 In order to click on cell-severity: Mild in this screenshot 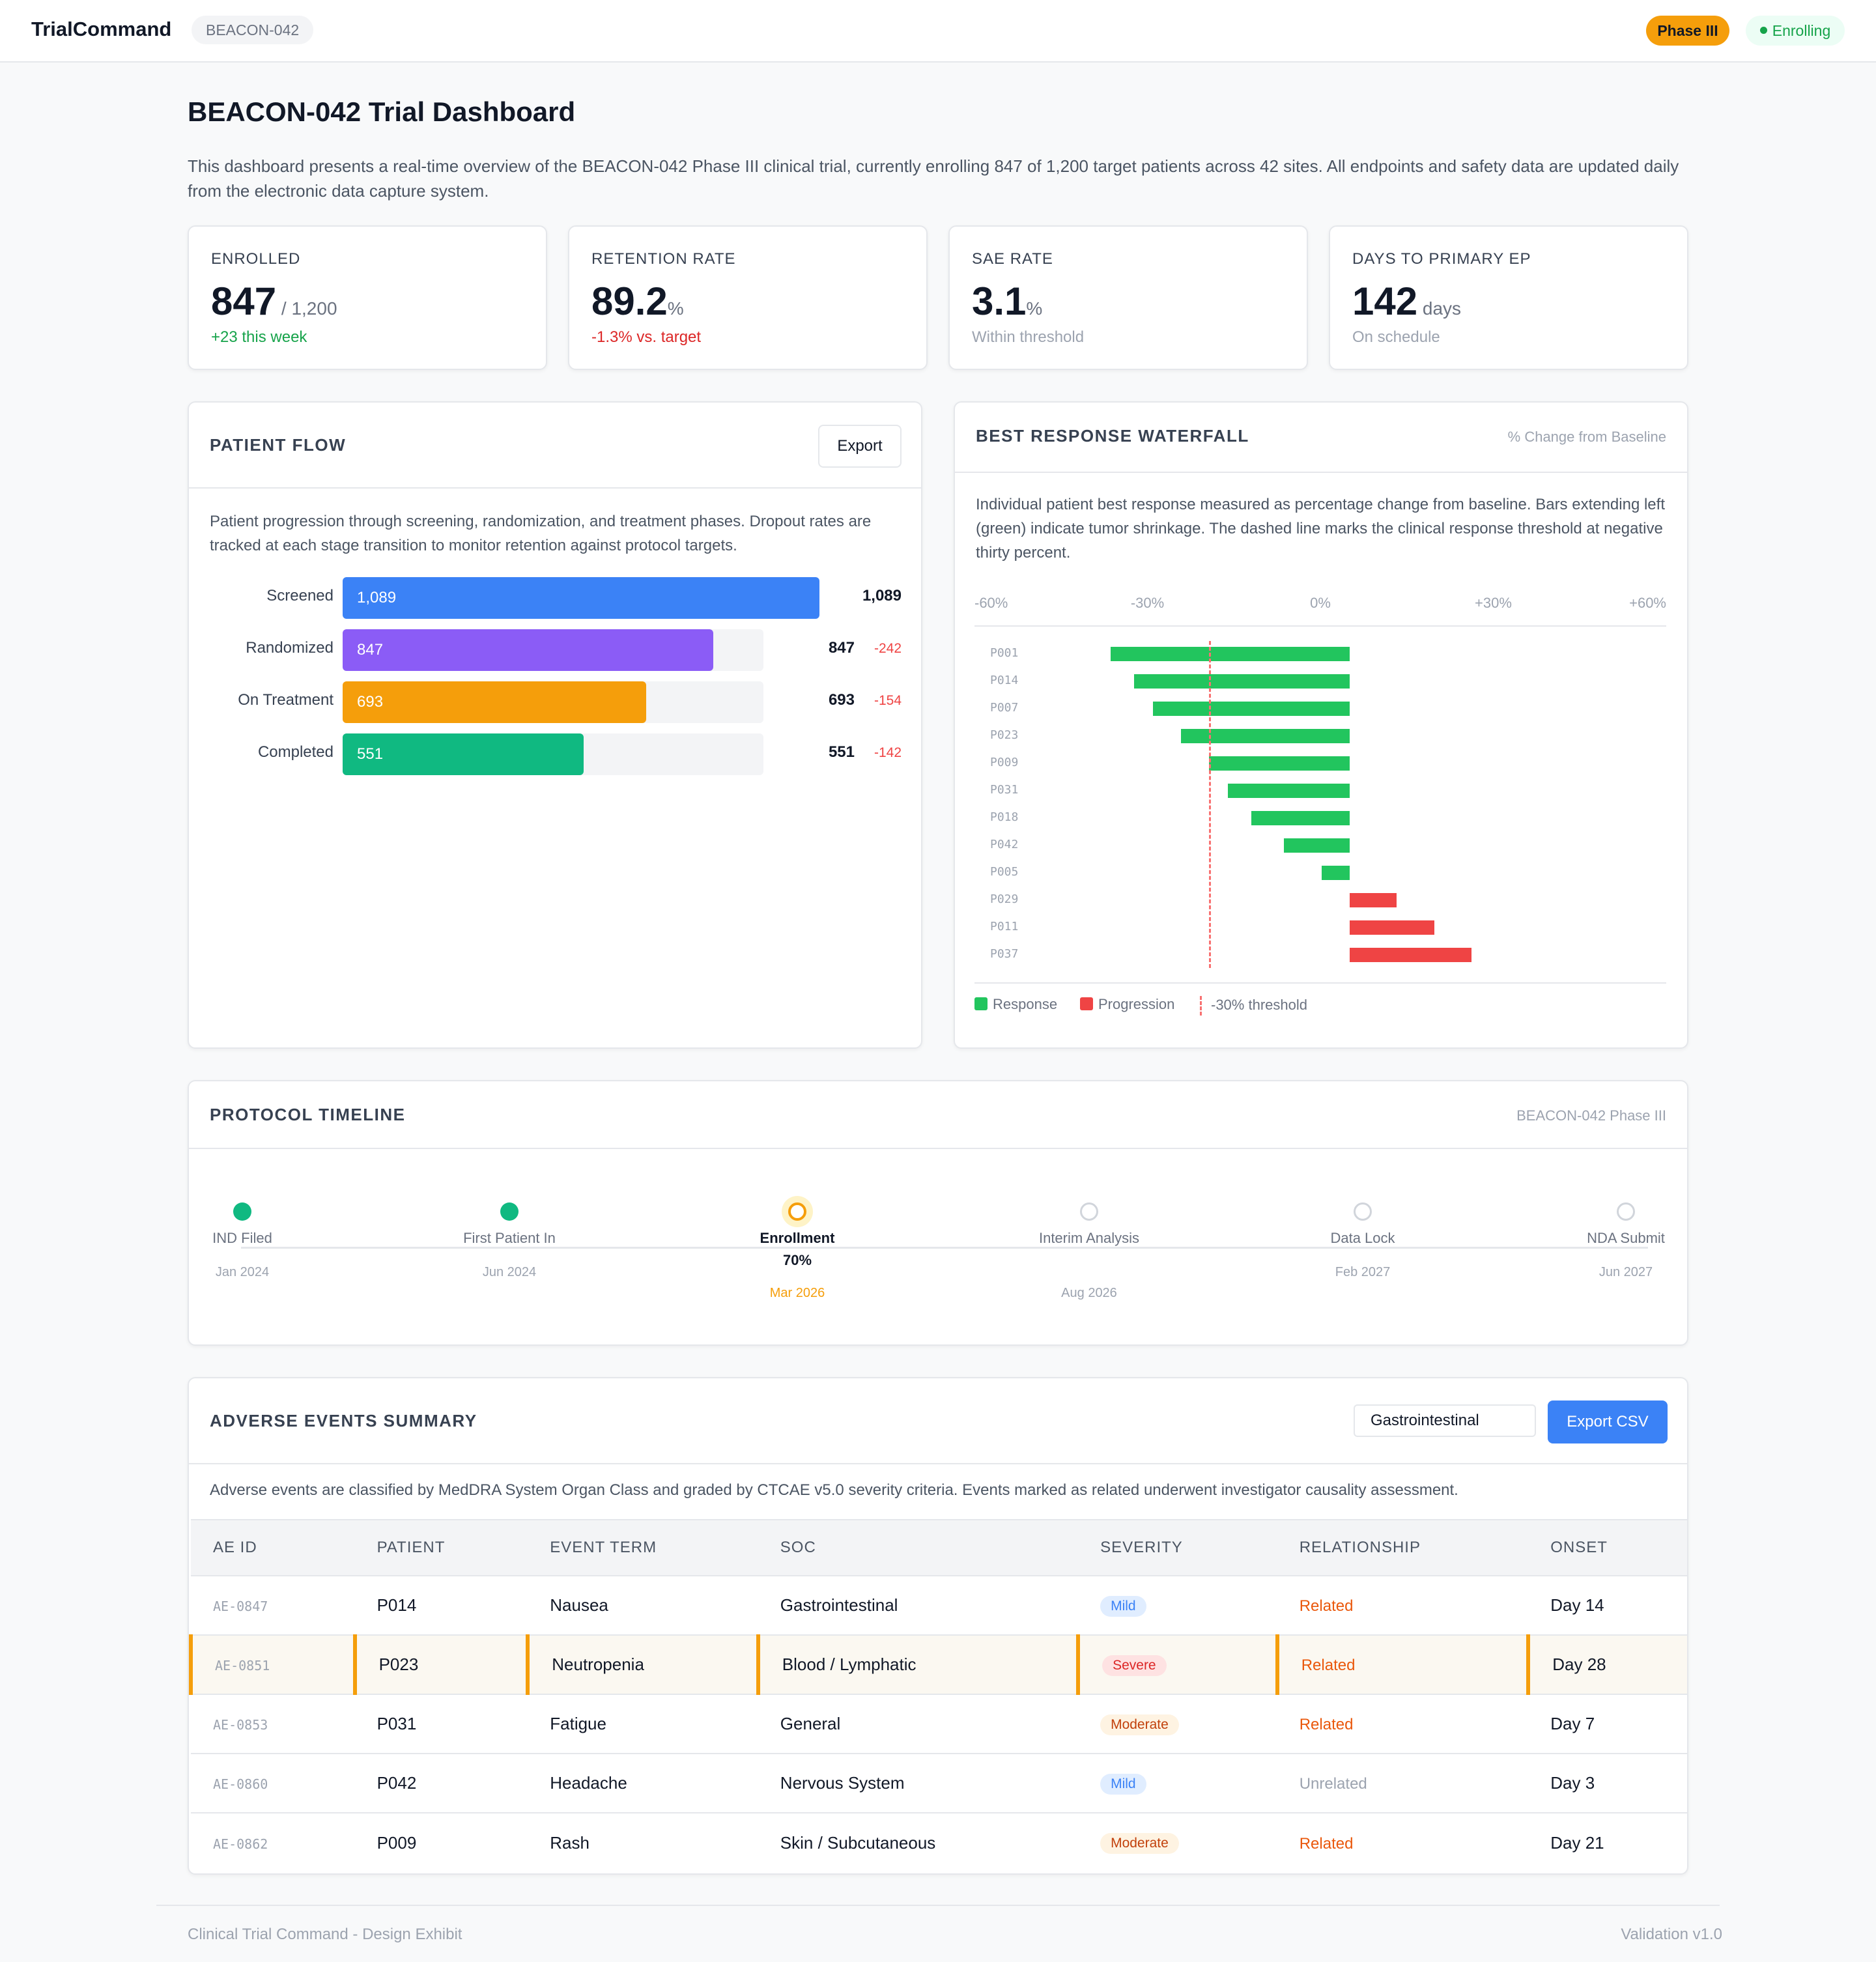, I will do `click(1177, 1783)`.